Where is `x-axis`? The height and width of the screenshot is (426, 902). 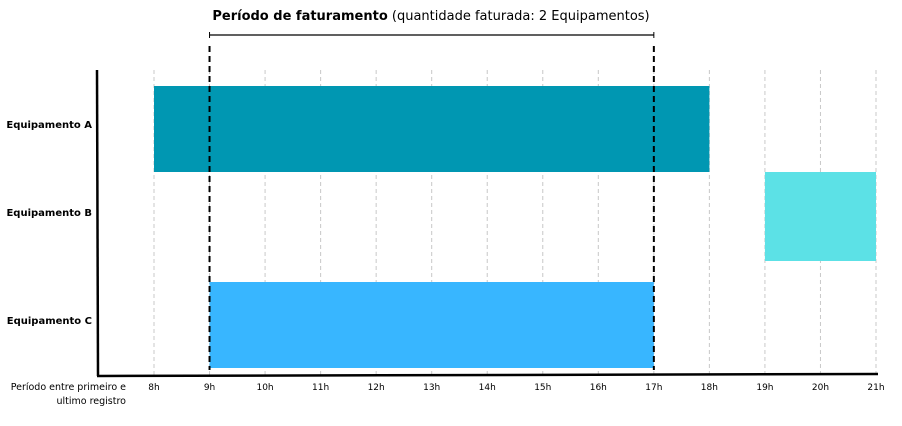
x-axis is located at coordinates (487, 375).